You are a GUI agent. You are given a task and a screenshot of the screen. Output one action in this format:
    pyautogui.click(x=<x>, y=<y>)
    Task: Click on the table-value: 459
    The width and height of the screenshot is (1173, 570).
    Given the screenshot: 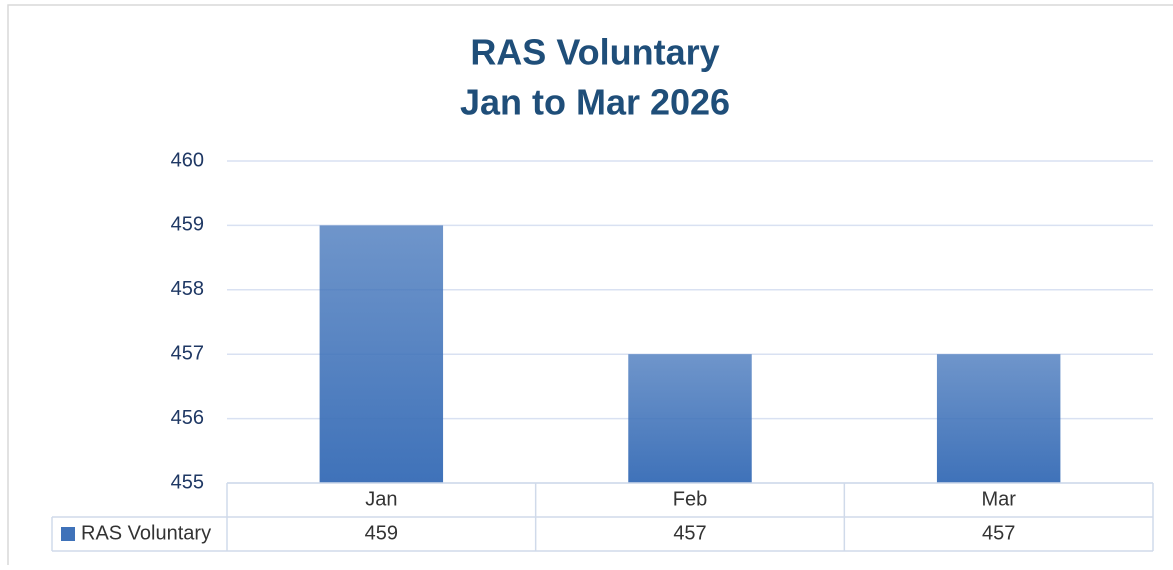 What is the action you would take?
    pyautogui.click(x=381, y=533)
    